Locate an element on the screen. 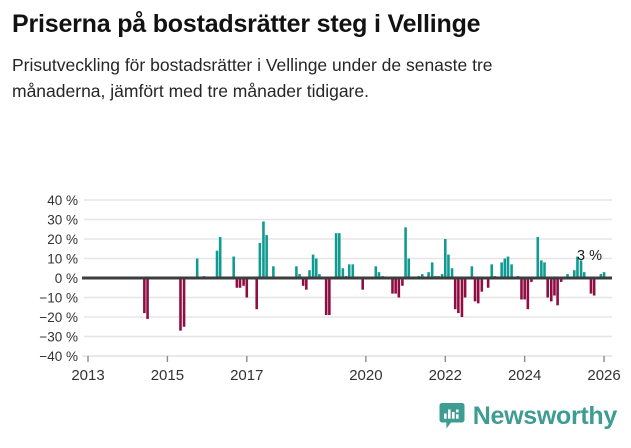 Image resolution: width=631 pixels, height=448 pixels. y-axis-tick-label: −10 % is located at coordinates (58, 298).